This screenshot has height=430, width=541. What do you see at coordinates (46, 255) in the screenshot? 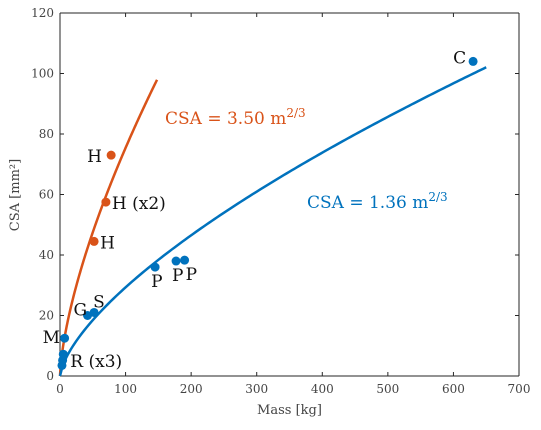
I see `y-tick-label: 40` at bounding box center [46, 255].